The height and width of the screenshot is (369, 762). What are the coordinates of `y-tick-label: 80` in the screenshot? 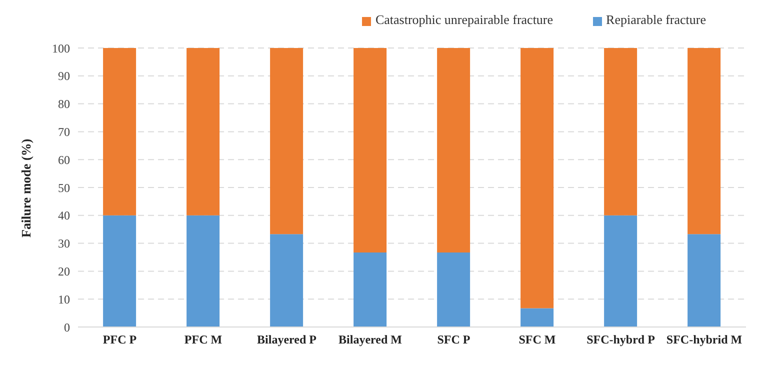 It's located at (64, 104).